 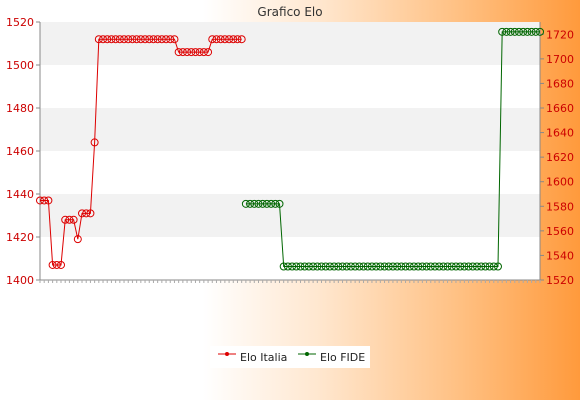 I want to click on legend-item-italia: Elo Italia, so click(x=252, y=357).